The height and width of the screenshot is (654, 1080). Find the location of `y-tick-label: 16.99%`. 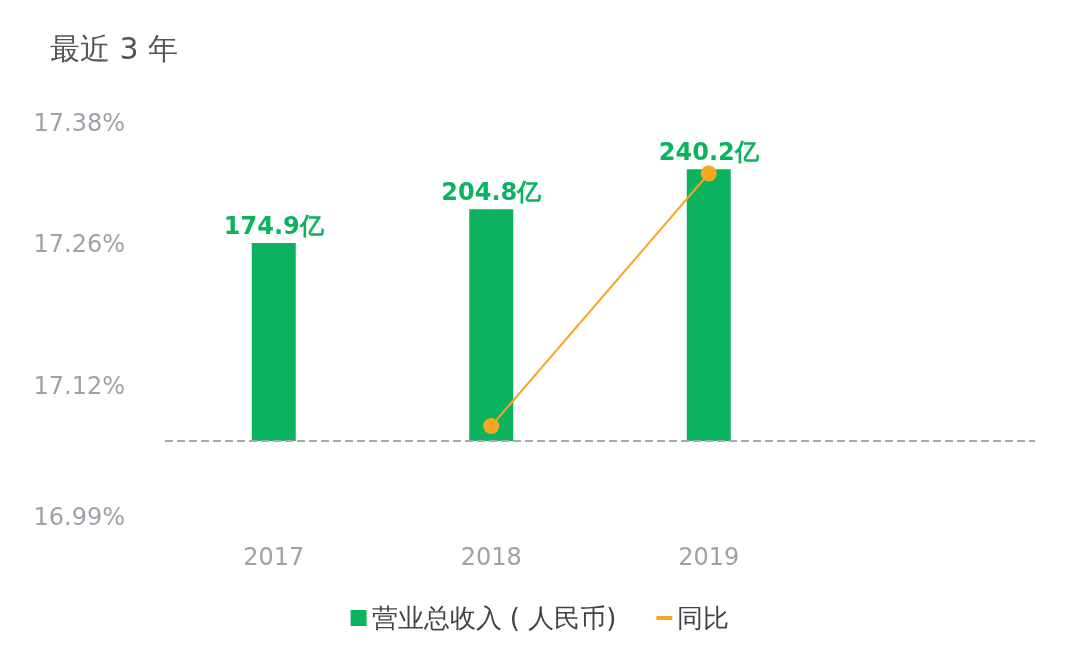

y-tick-label: 16.99% is located at coordinates (79, 517).